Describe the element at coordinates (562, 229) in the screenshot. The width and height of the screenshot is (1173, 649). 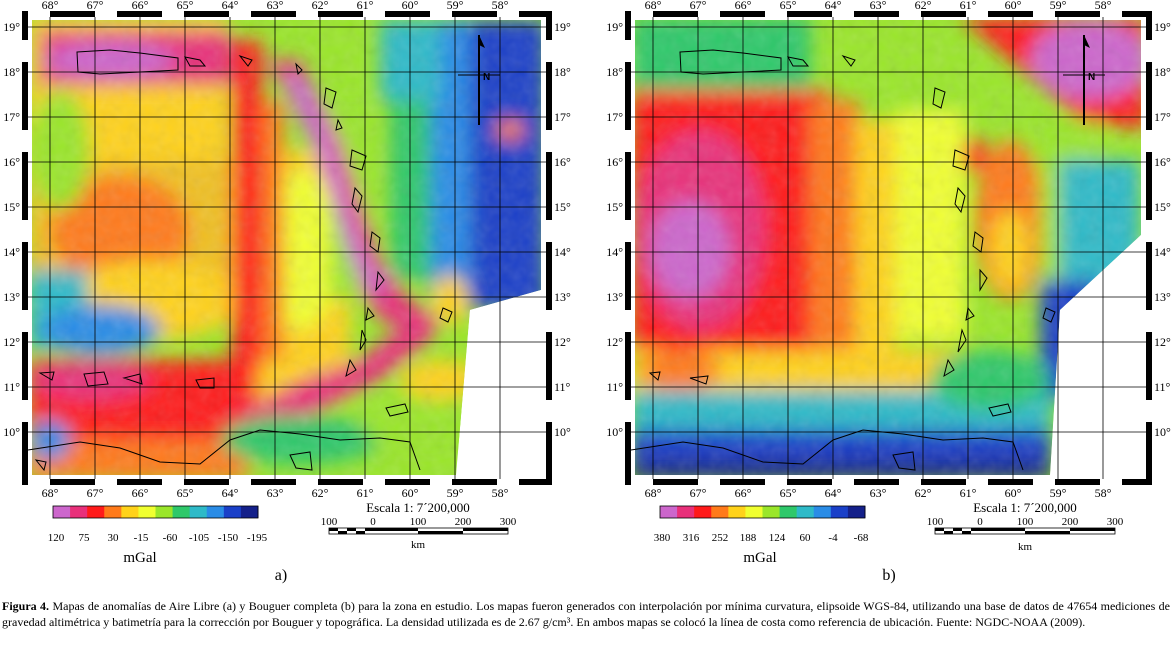
I see `map-a-lat-labels-right: 19° 18° 17° 16° 15° 14° 13° 12° 11° 10°` at that location.